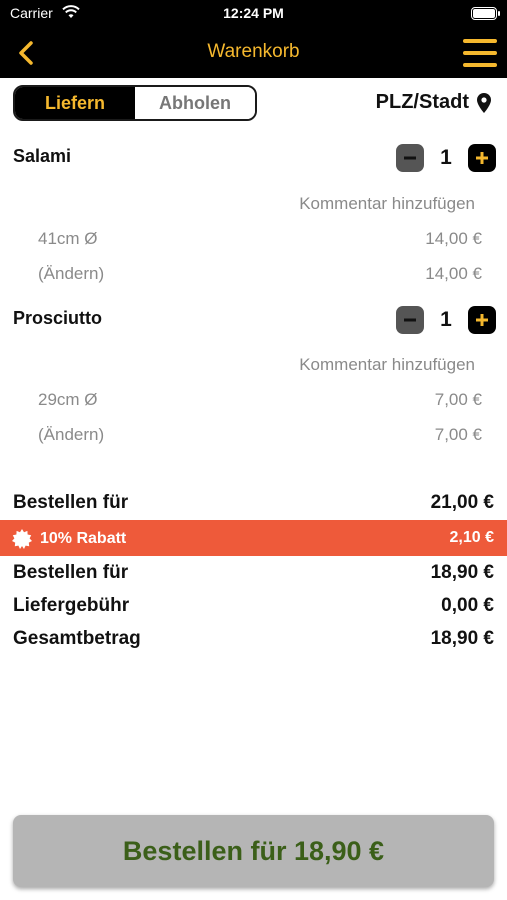 The image size is (507, 900). Describe the element at coordinates (485, 13) in the screenshot. I see `battery-icon` at that location.